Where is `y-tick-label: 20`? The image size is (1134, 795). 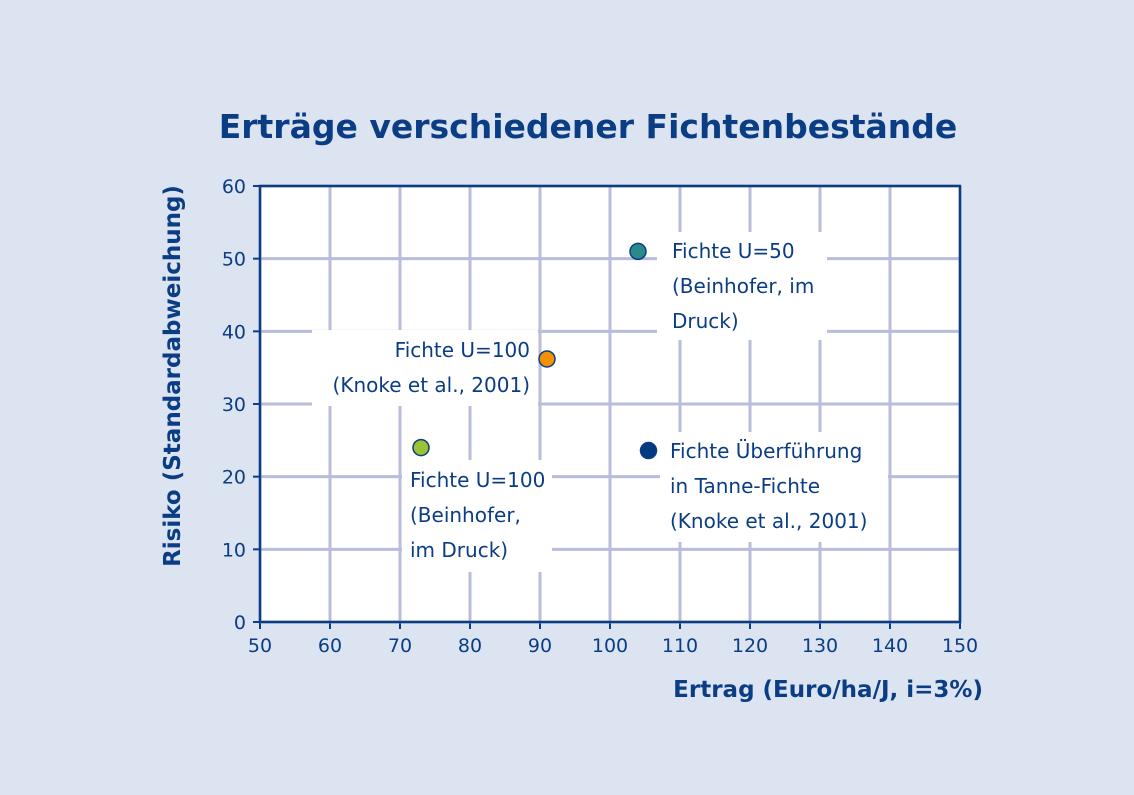
y-tick-label: 20 is located at coordinates (234, 478).